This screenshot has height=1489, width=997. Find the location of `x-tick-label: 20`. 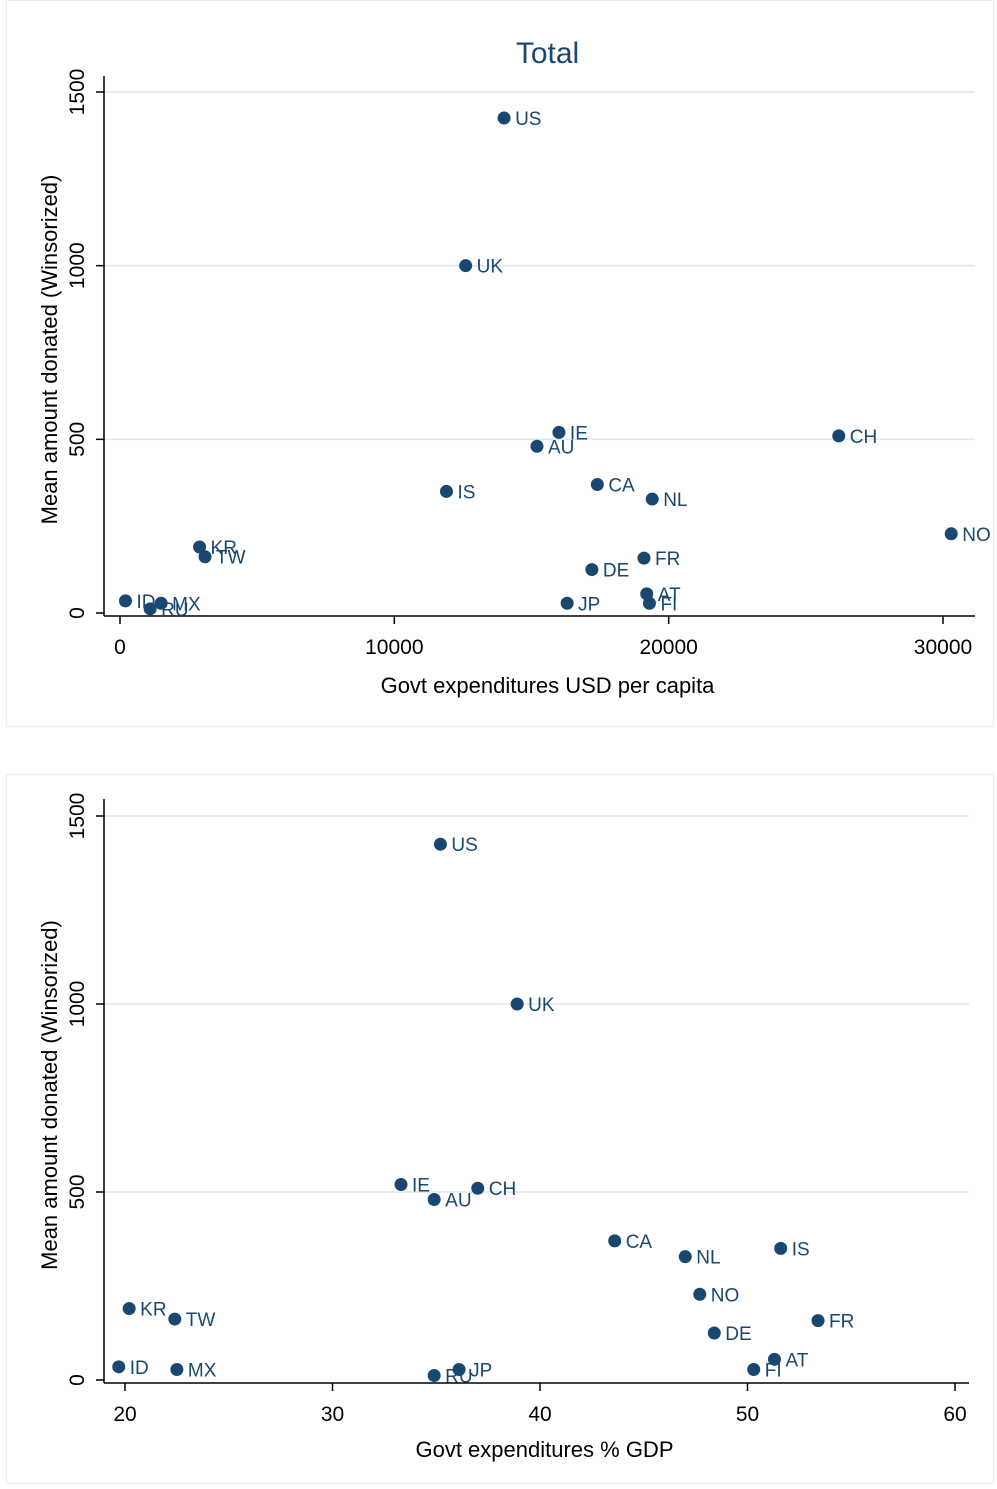

x-tick-label: 20 is located at coordinates (124, 1414).